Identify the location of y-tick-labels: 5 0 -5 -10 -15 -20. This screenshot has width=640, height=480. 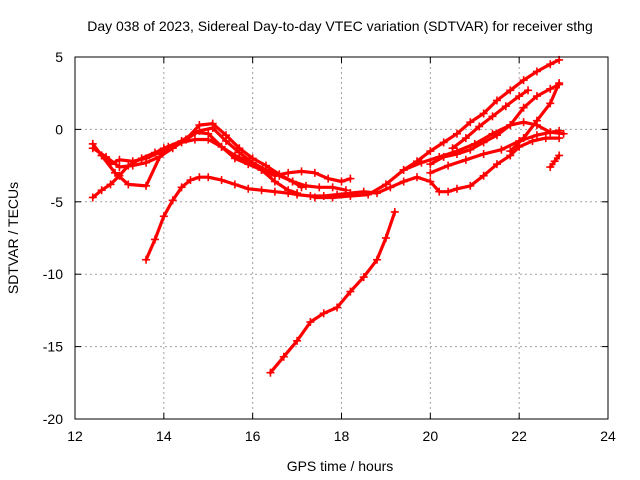
(53, 238).